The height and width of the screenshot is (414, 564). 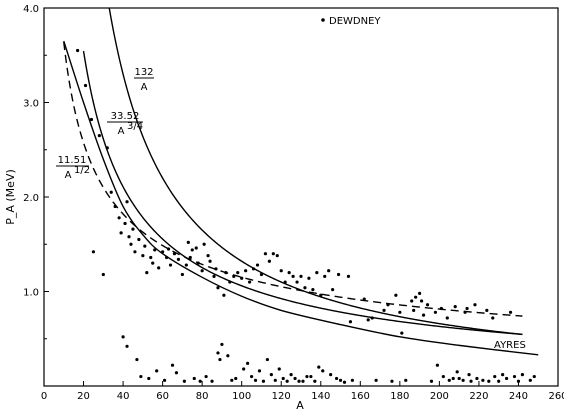 What do you see at coordinates (44, 396) in the screenshot?
I see `x-tick-label: 0` at bounding box center [44, 396].